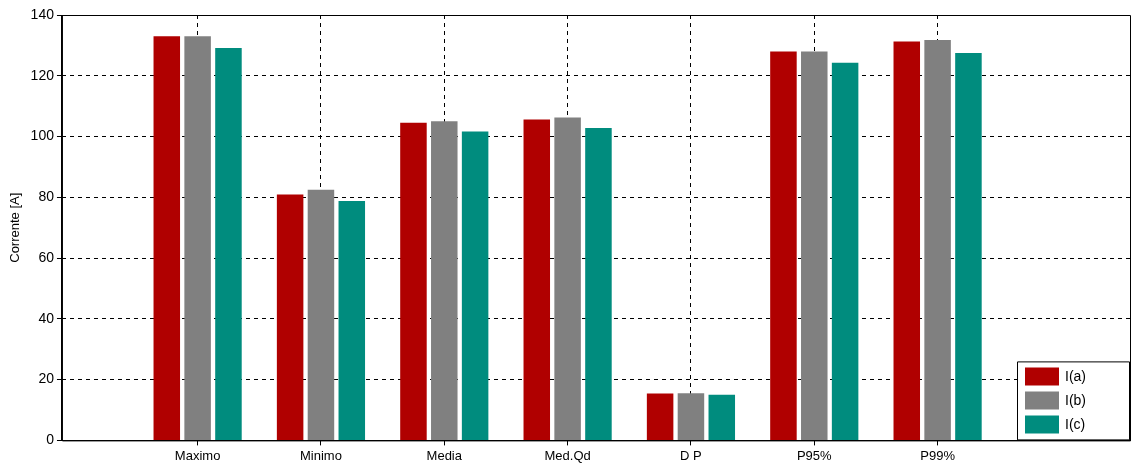 The width and height of the screenshot is (1133, 469). I want to click on y-tick-label: 0, so click(50, 439).